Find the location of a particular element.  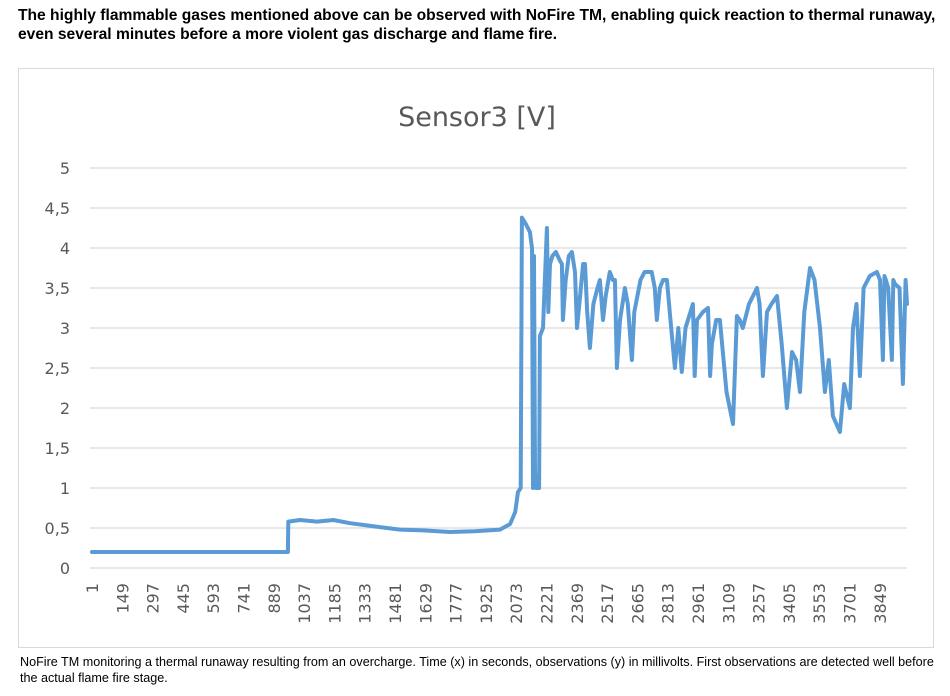

x-tick-label: 1 is located at coordinates (92, 588).